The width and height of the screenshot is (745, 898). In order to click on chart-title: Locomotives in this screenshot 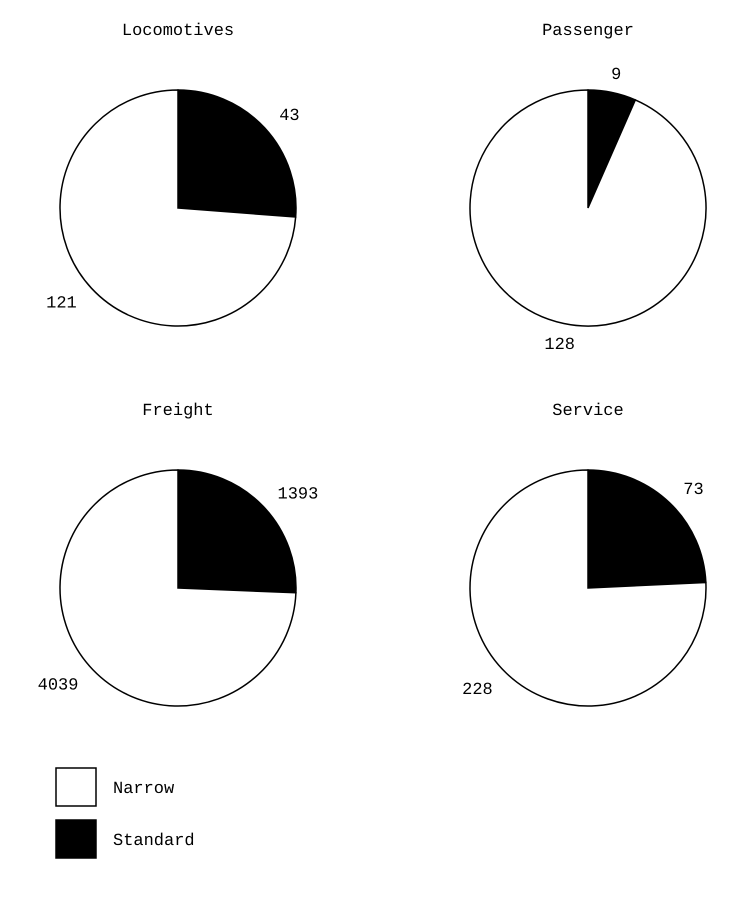, I will do `click(178, 31)`.